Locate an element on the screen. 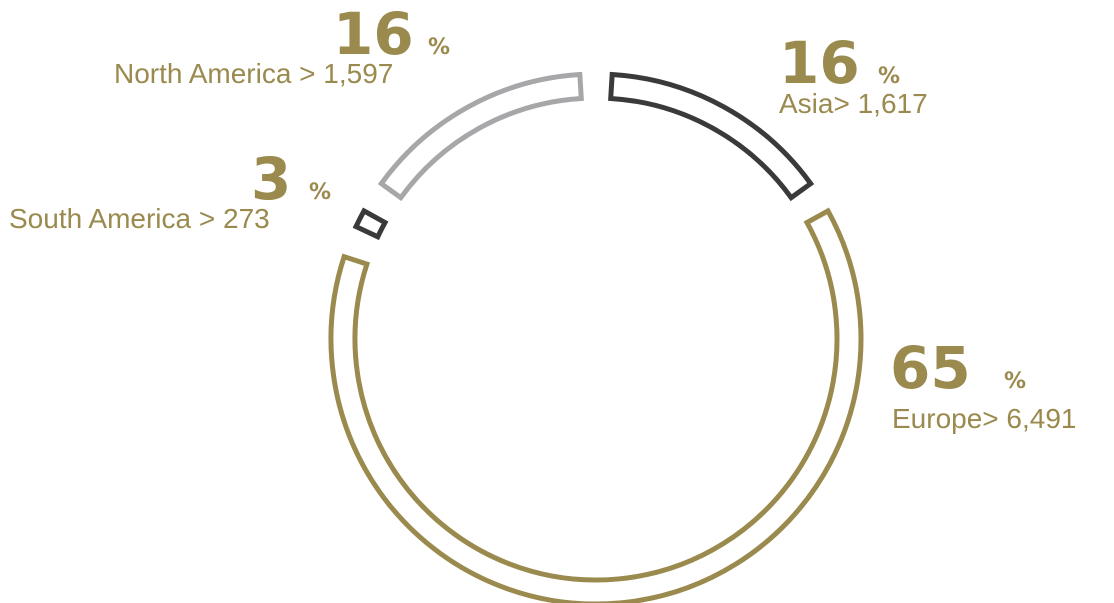 The width and height of the screenshot is (1114, 603). south-america-label: South America > 273 is located at coordinates (139, 218).